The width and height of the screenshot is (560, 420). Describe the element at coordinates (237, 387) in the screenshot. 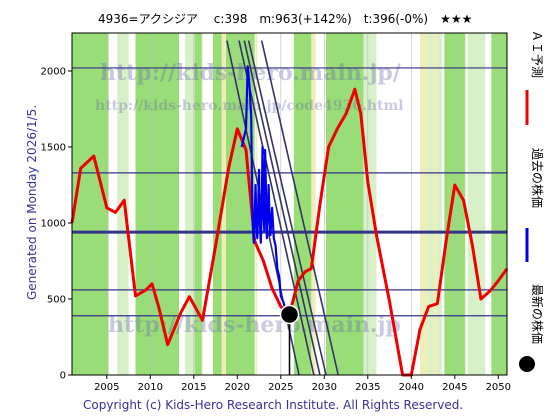

I see `x-tick-label: 2020` at that location.